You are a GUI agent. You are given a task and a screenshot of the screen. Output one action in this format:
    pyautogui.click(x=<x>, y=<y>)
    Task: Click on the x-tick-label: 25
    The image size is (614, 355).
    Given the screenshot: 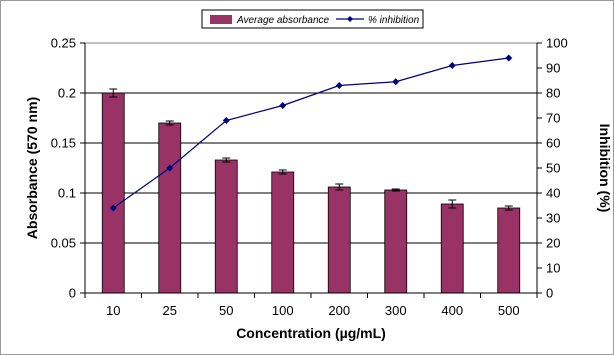 What is the action you would take?
    pyautogui.click(x=170, y=310)
    